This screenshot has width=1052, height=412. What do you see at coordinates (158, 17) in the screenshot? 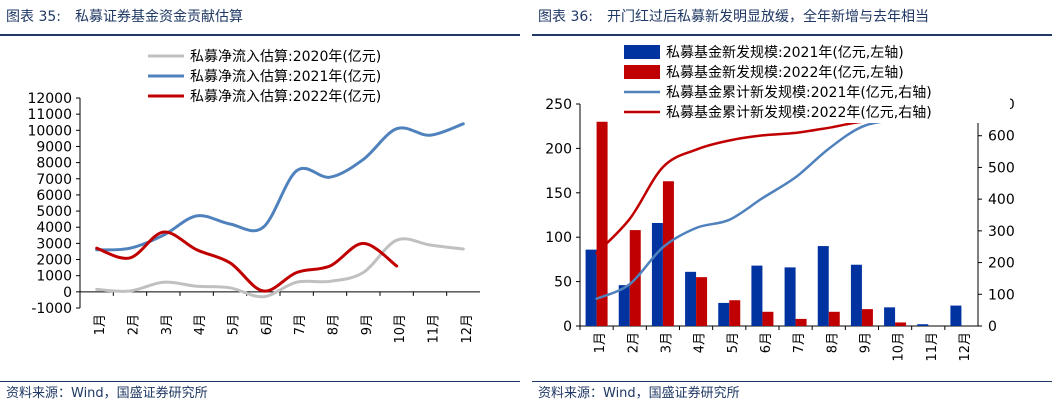
I see `left-figure-title: 私募证券基金资金贡献估算` at bounding box center [158, 17].